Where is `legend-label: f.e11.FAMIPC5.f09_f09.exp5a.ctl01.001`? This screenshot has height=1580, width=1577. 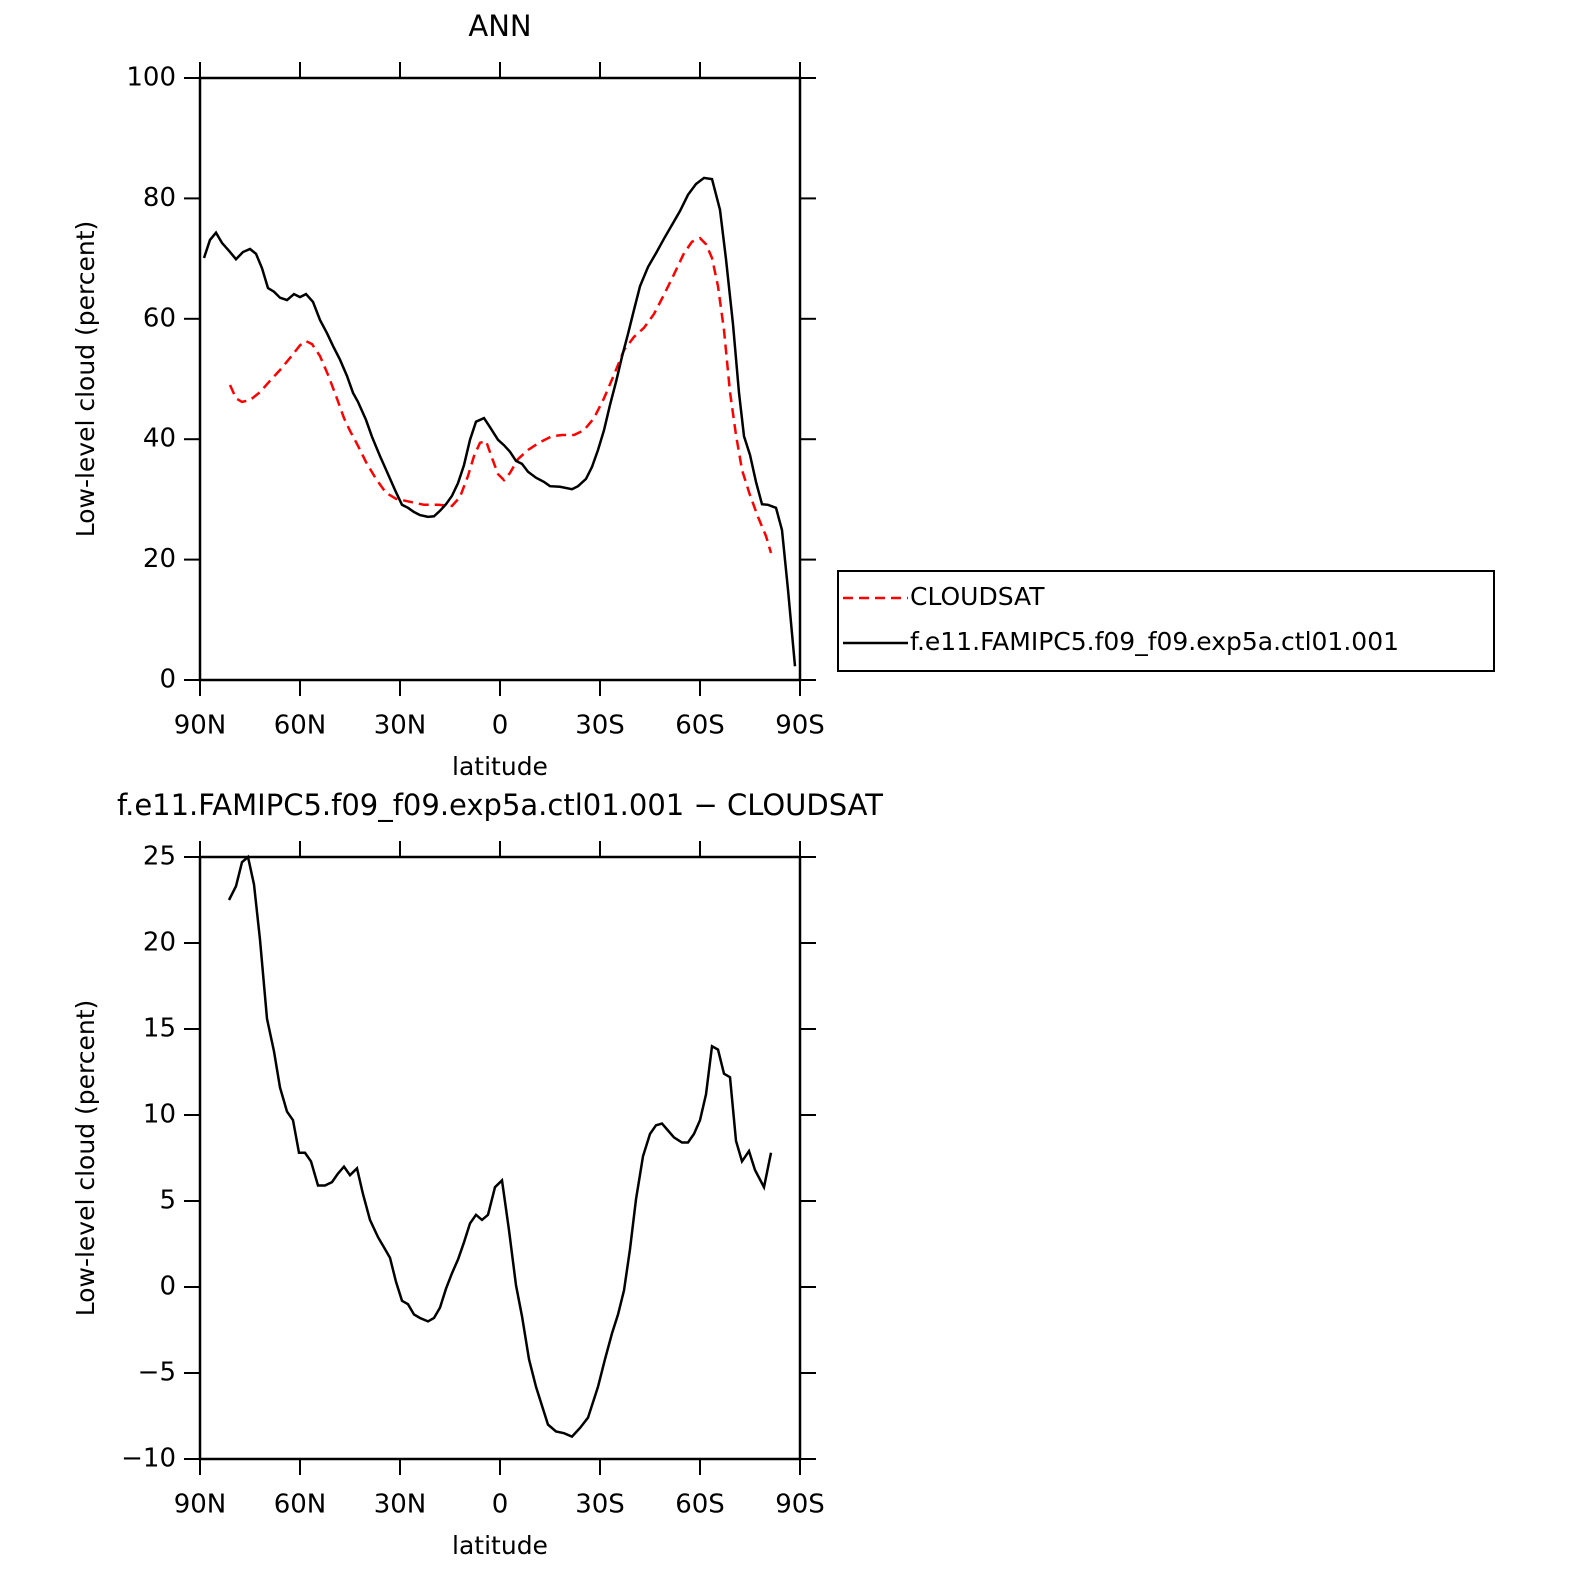
legend-label: f.e11.FAMIPC5.f09_f09.exp5a.ctl01.001 is located at coordinates (1154, 641).